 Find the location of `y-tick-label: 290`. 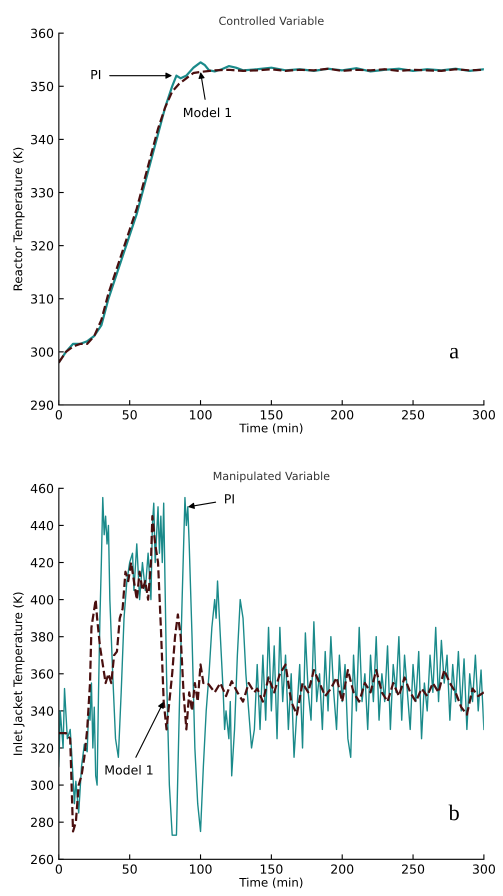

y-tick-label: 290 is located at coordinates (42, 405).